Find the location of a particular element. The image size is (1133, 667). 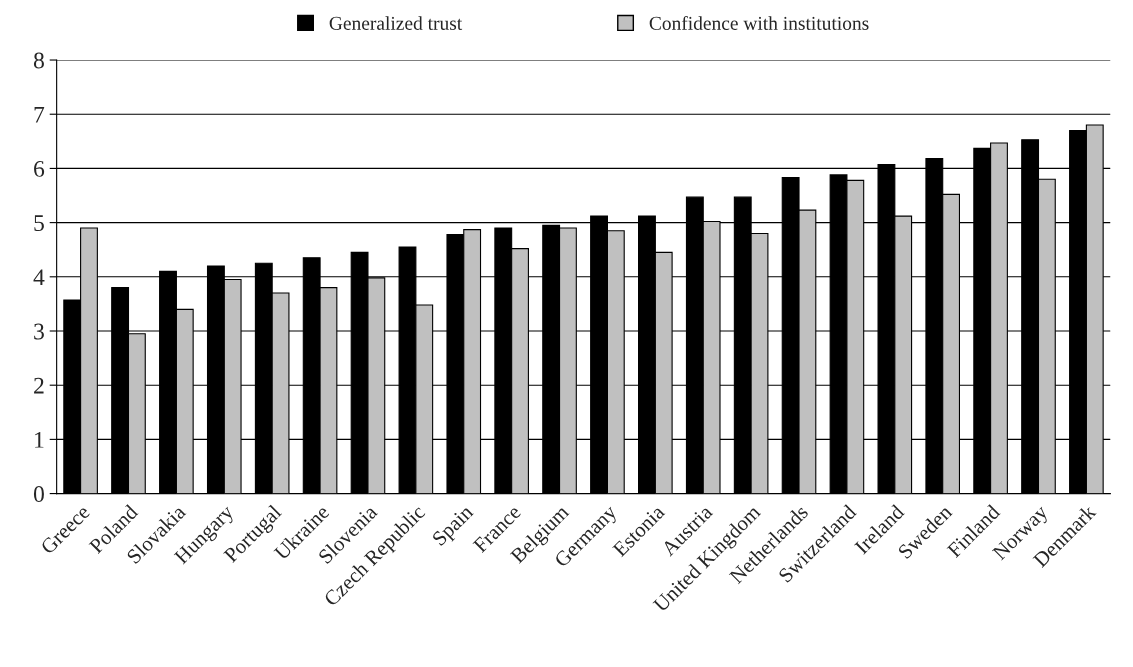

y-tick-label: 0 is located at coordinates (38, 494).